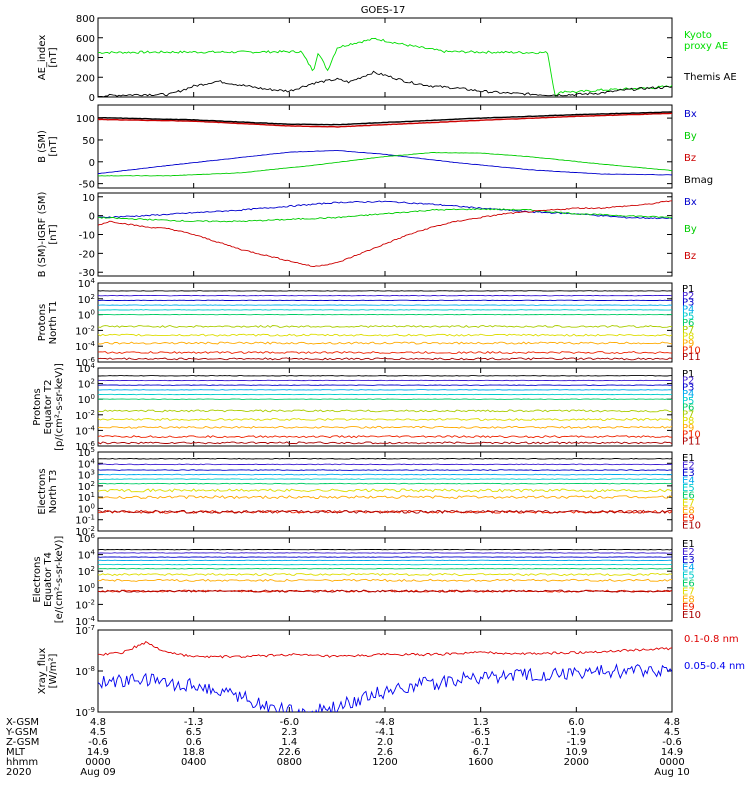 This screenshot has height=800, width=750. I want to click on legend-label: E7, so click(688, 591).